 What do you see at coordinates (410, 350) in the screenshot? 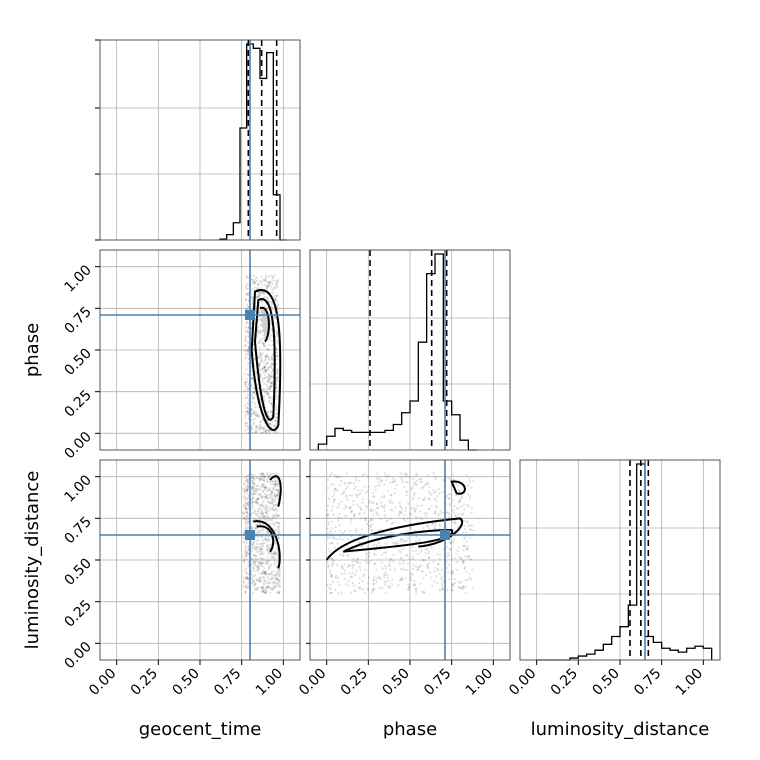
I see `panel-frame` at bounding box center [410, 350].